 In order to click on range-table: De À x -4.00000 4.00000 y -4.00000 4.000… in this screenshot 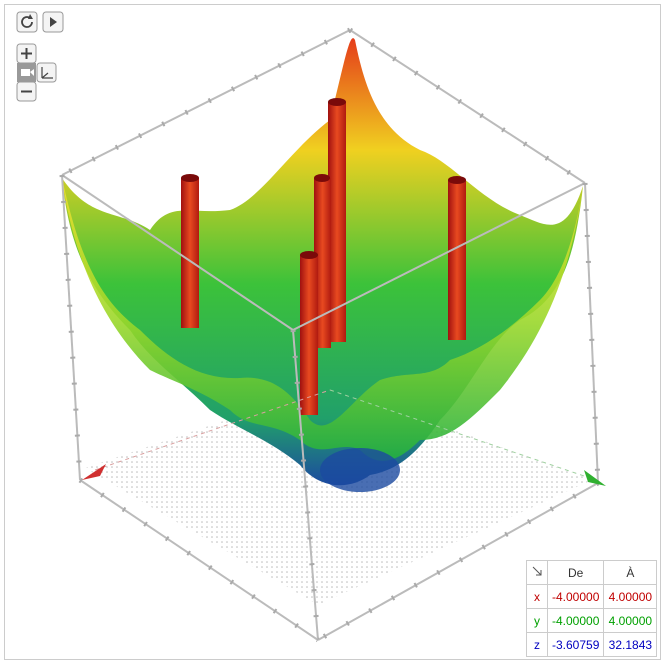, I will do `click(592, 608)`.